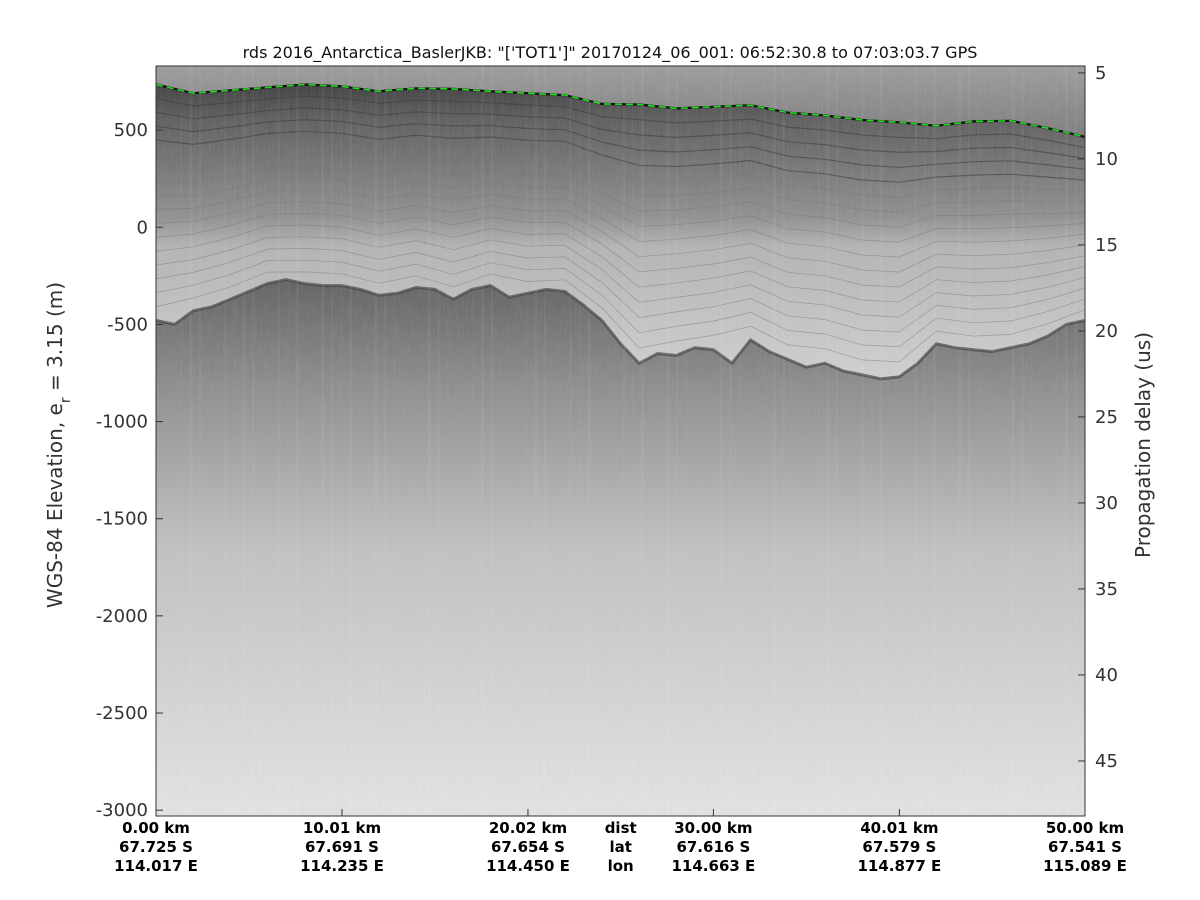 Image resolution: width=1200 pixels, height=900 pixels. What do you see at coordinates (1106, 159) in the screenshot?
I see `right-tick-label: 10` at bounding box center [1106, 159].